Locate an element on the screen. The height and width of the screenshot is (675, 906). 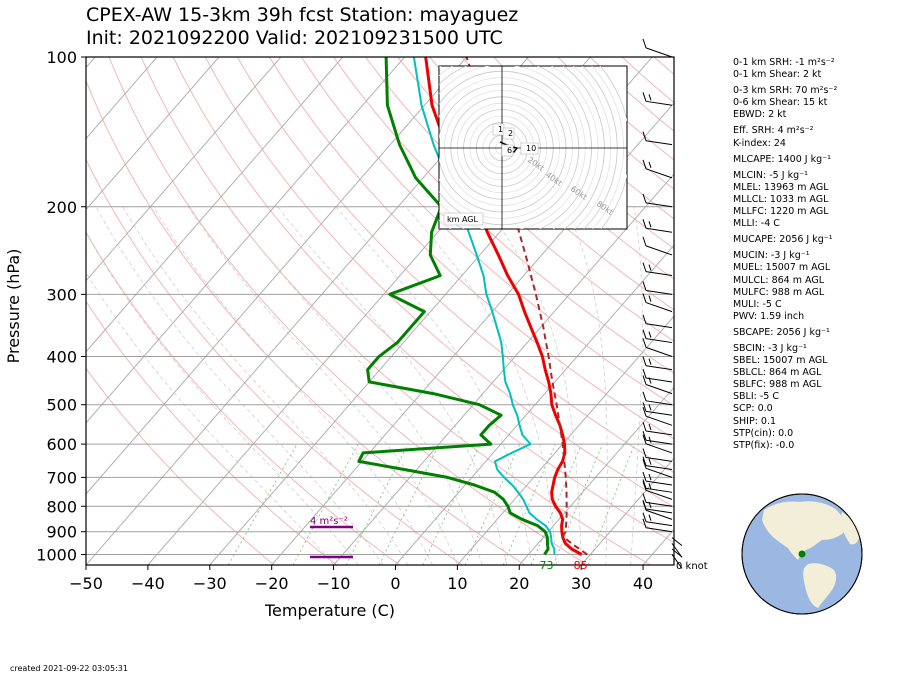
greenland-land is located at coordinates (850, 528).